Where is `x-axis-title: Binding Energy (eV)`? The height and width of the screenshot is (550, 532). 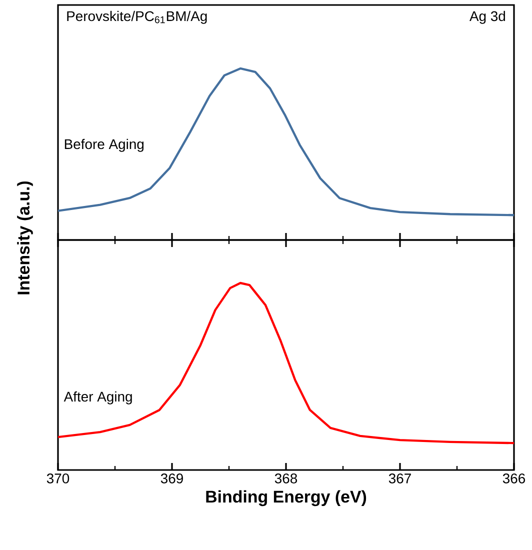 x-axis-title: Binding Energy (eV) is located at coordinates (286, 498).